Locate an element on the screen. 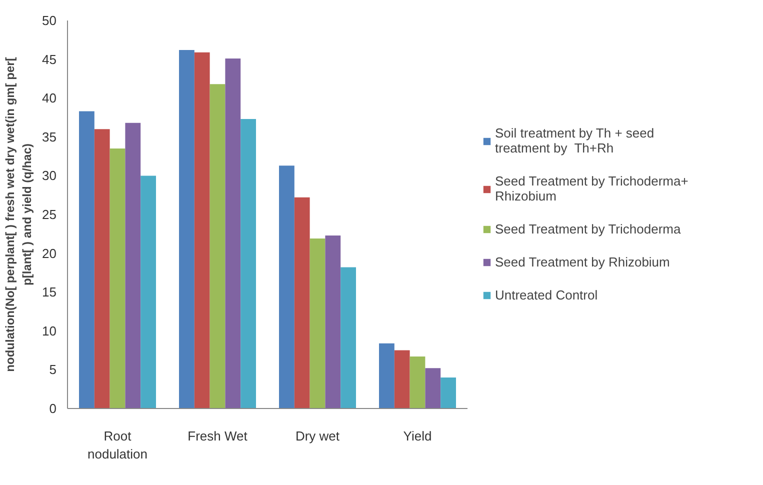 The image size is (763, 485). y-tick-label: 35 is located at coordinates (49, 136).